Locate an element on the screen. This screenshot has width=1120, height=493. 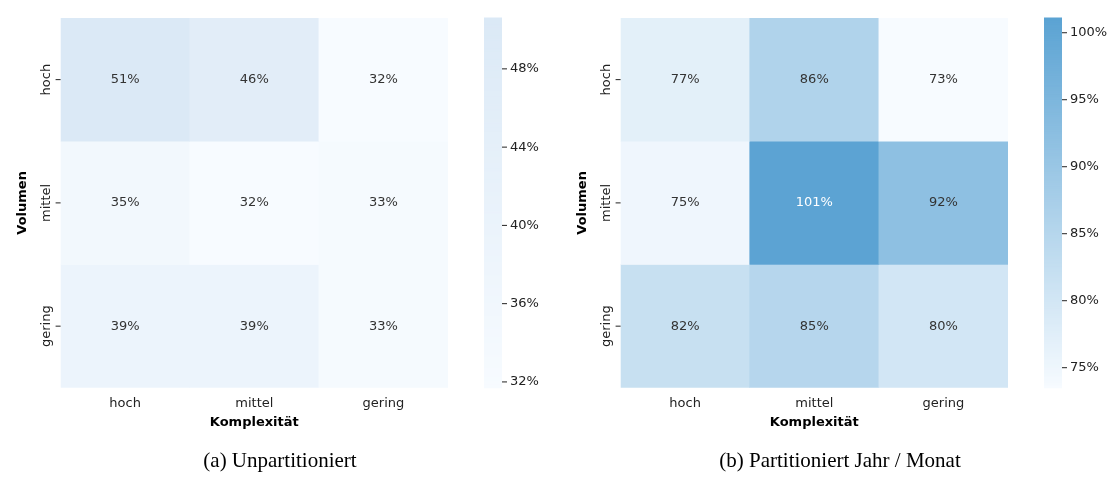
text: (b) Partitioniert Jahr / Monat is located at coordinates (840, 460).